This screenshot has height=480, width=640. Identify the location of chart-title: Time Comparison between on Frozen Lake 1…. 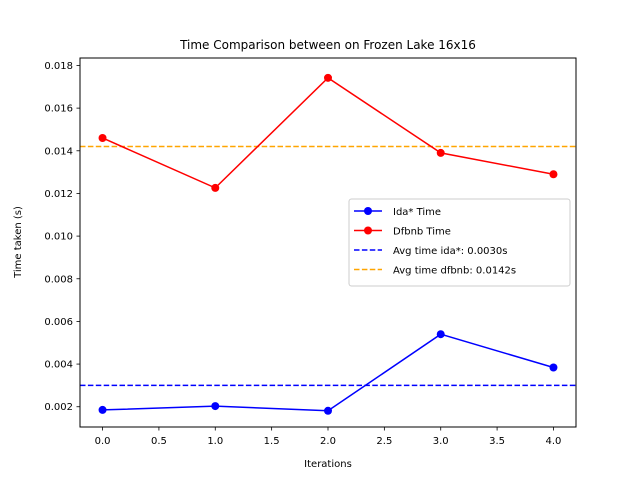
(327, 45).